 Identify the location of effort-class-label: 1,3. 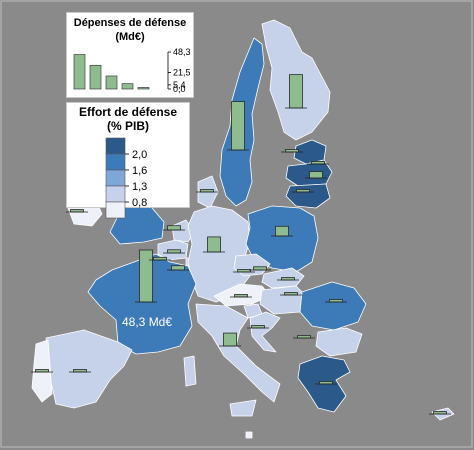
(139, 187).